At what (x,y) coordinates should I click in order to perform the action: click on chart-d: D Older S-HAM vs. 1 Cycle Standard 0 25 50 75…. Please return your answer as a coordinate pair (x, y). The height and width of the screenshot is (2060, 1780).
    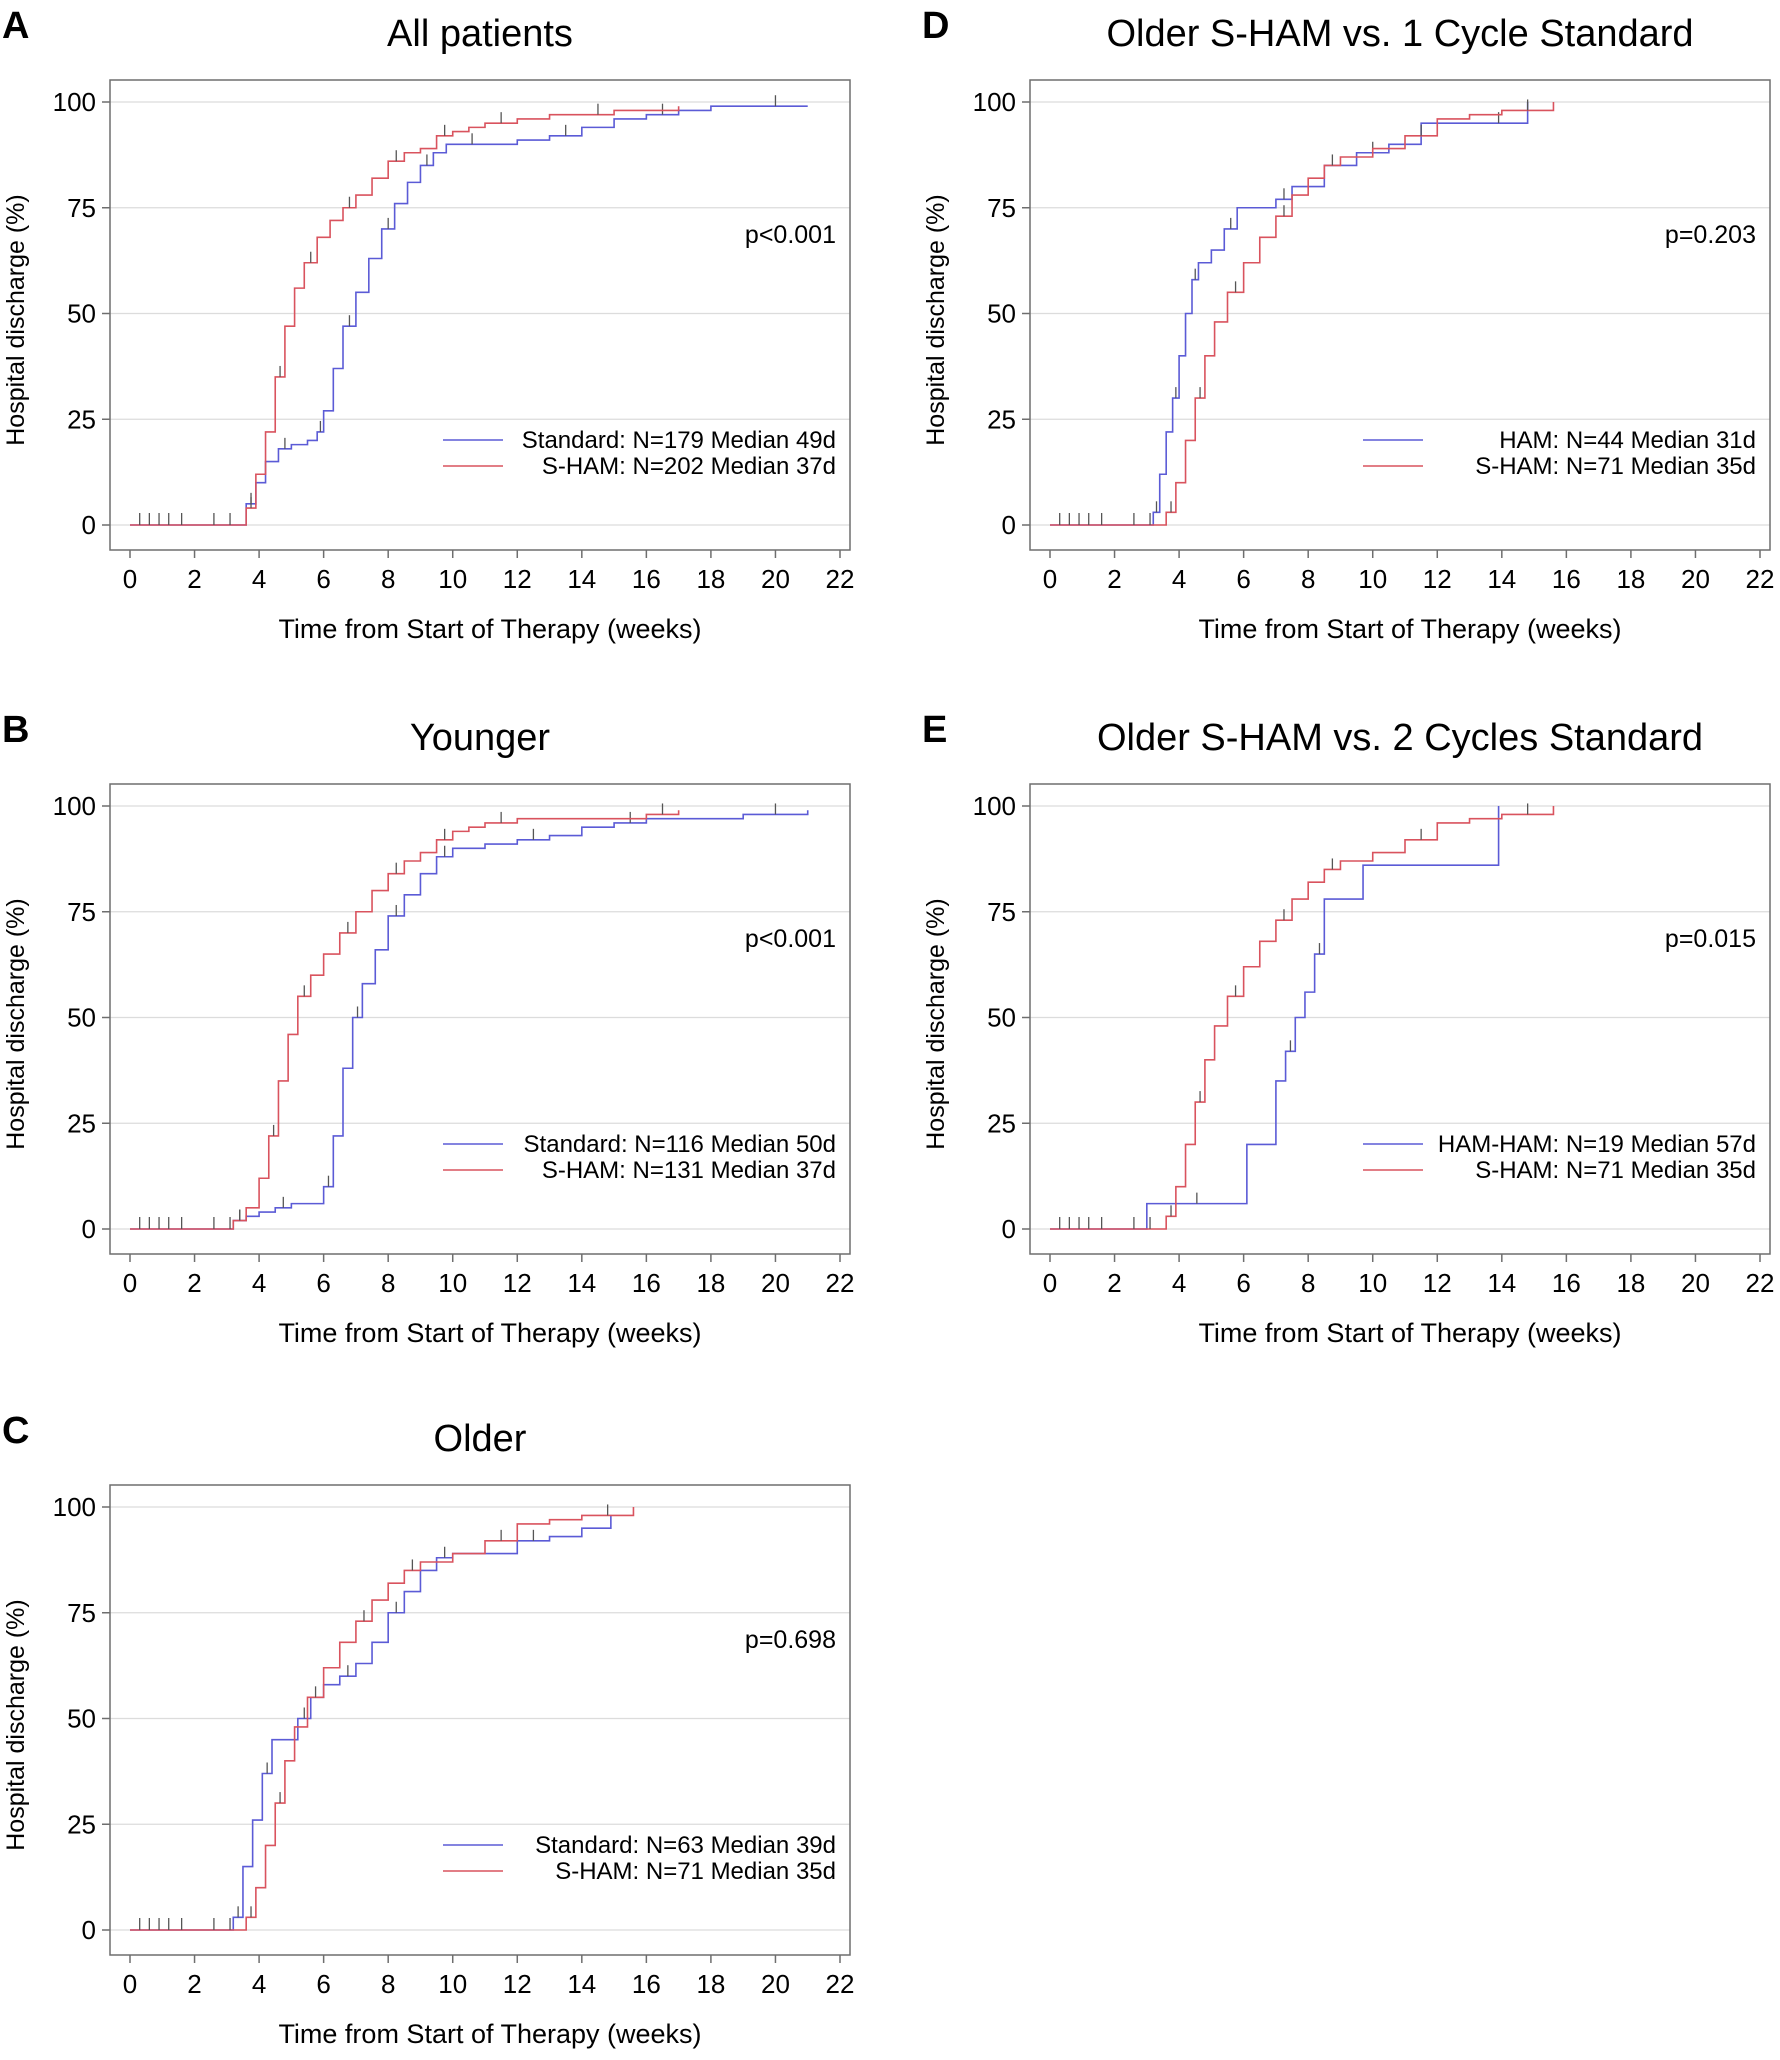
    Looking at the image, I should click on (1348, 324).